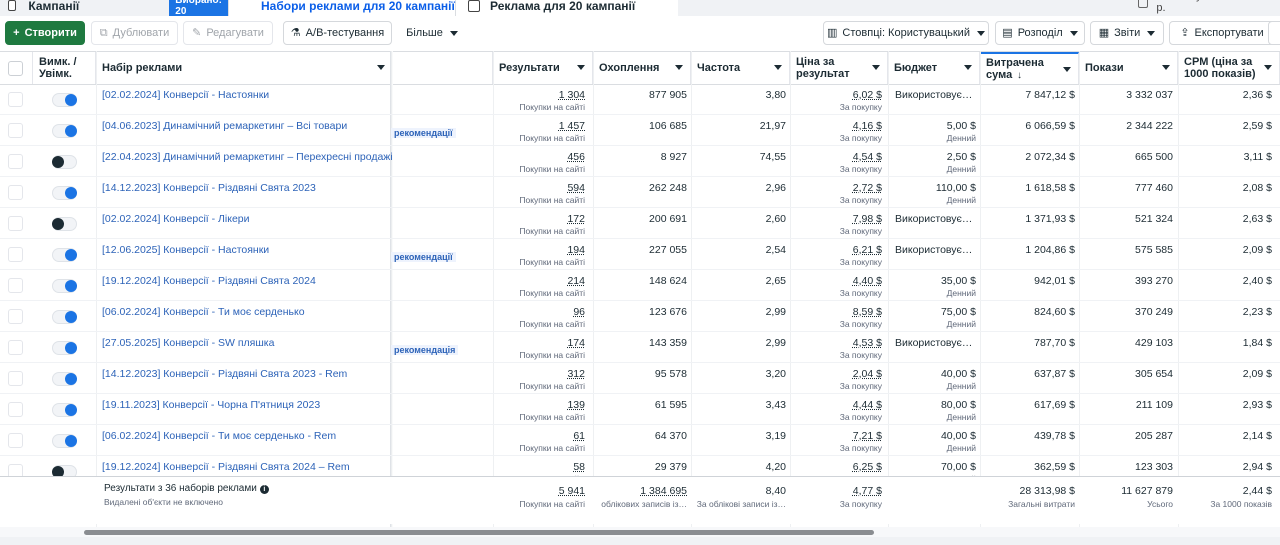 The height and width of the screenshot is (545, 1280). Describe the element at coordinates (867, 491) in the screenshot. I see `summary-cost-per-result: 4,77 $` at that location.